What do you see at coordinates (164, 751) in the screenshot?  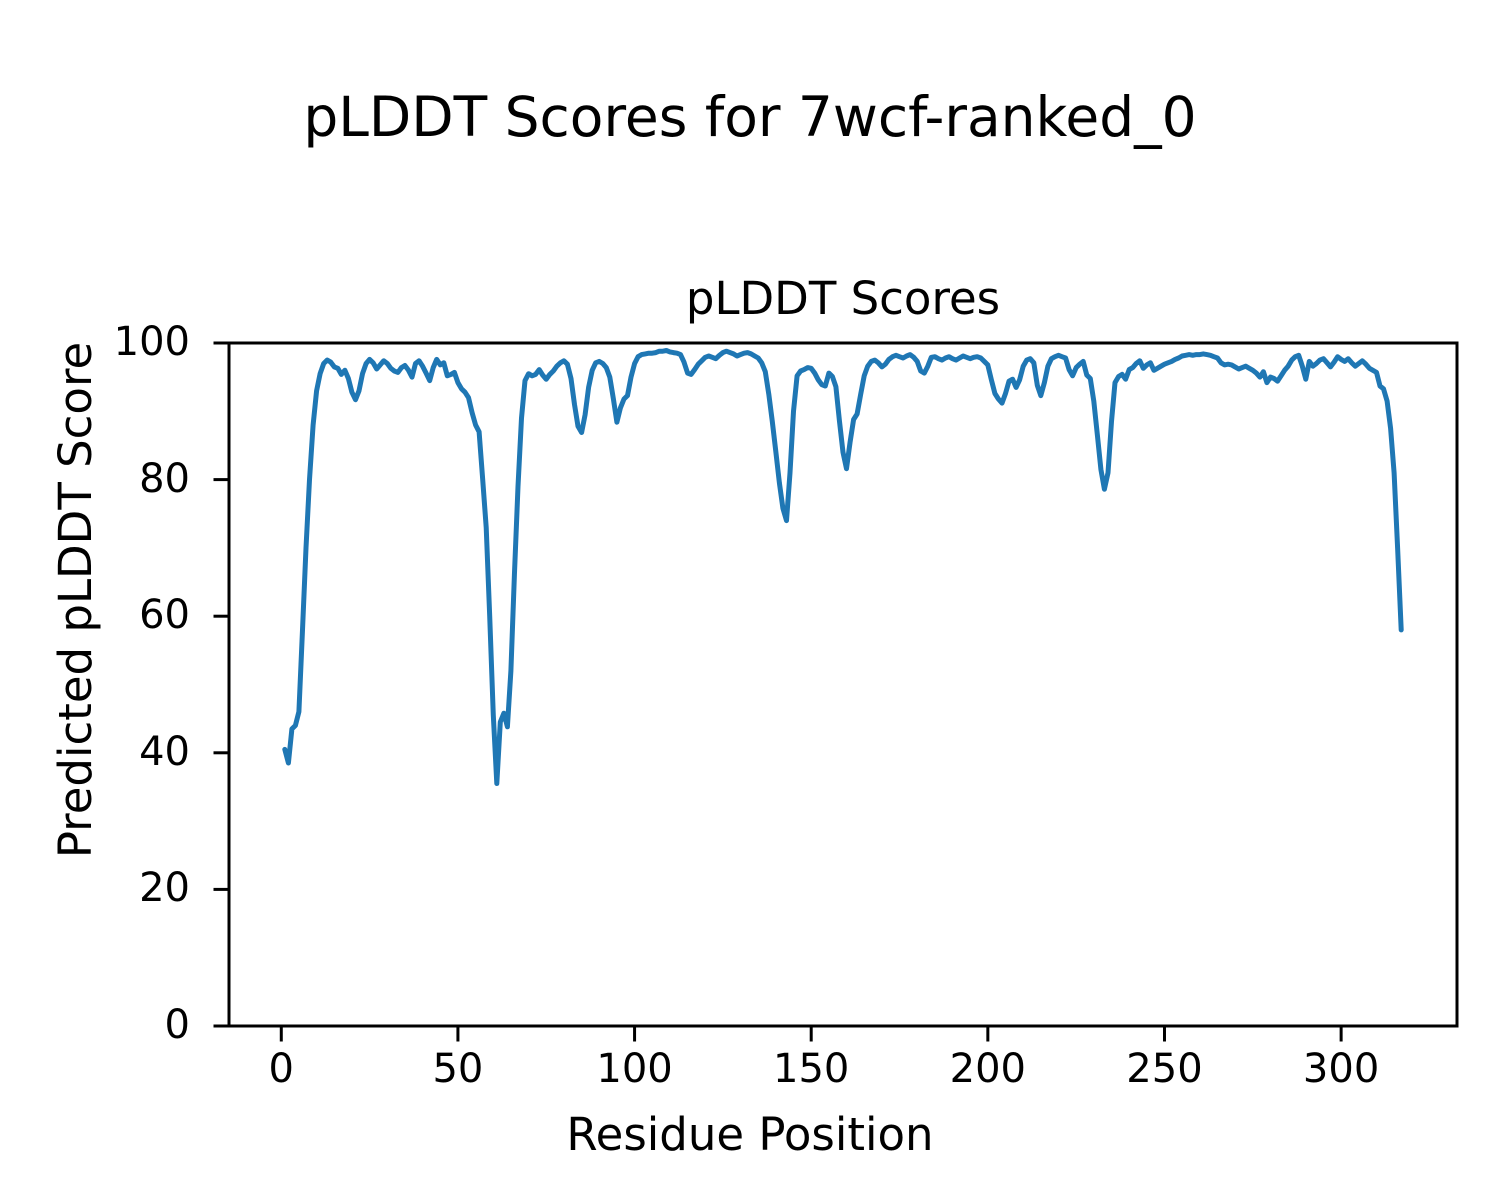 I see `y-tick-label: 40` at bounding box center [164, 751].